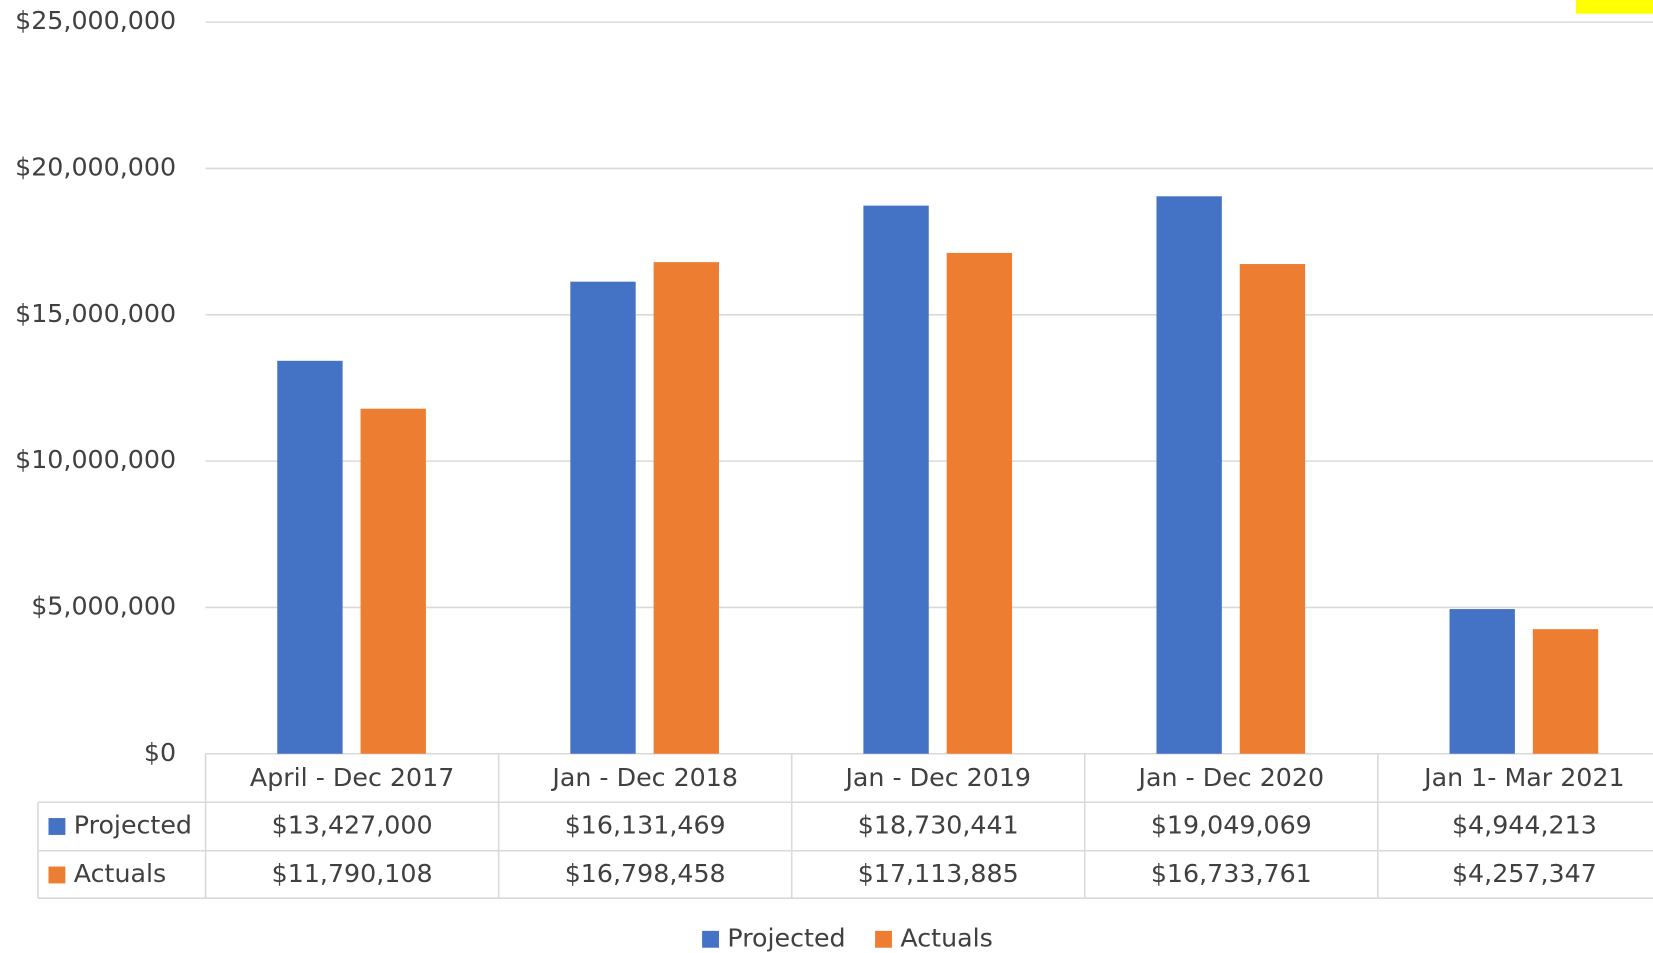 This screenshot has width=1653, height=953. Describe the element at coordinates (160, 752) in the screenshot. I see `y-tick-label: $0` at that location.